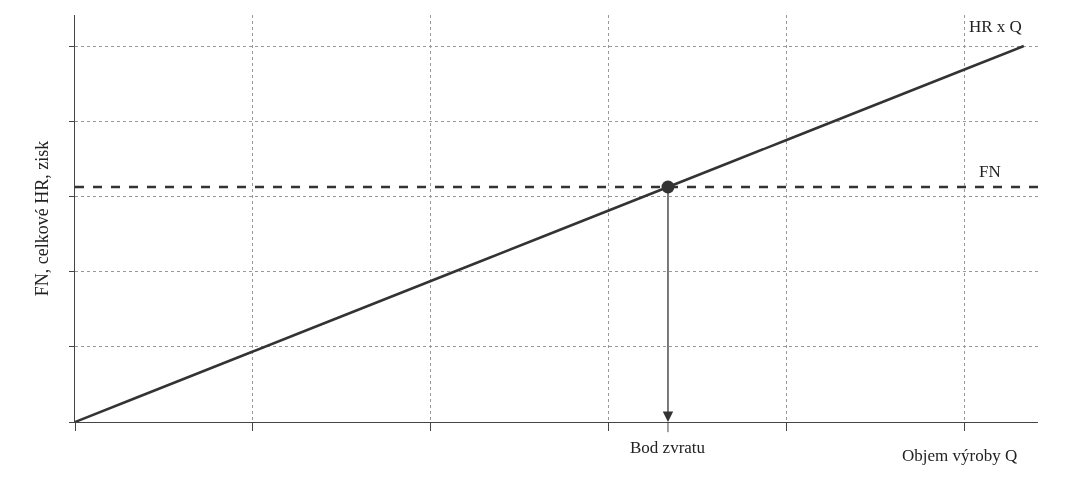 The image size is (1068, 480). I want to click on text: Bod zvratu, so click(668, 447).